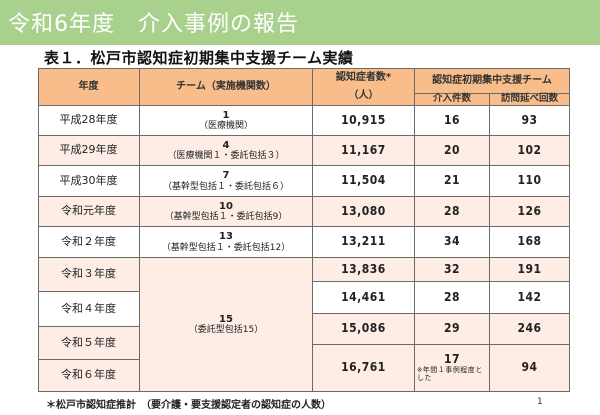  I want to click on row-team: 1 （医療機関）, so click(226, 121).